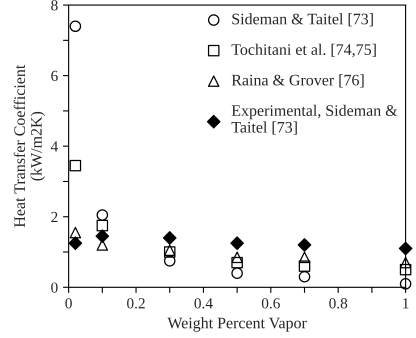  I want to click on legend-label: Tochitani et al. [74,75], so click(304, 51).